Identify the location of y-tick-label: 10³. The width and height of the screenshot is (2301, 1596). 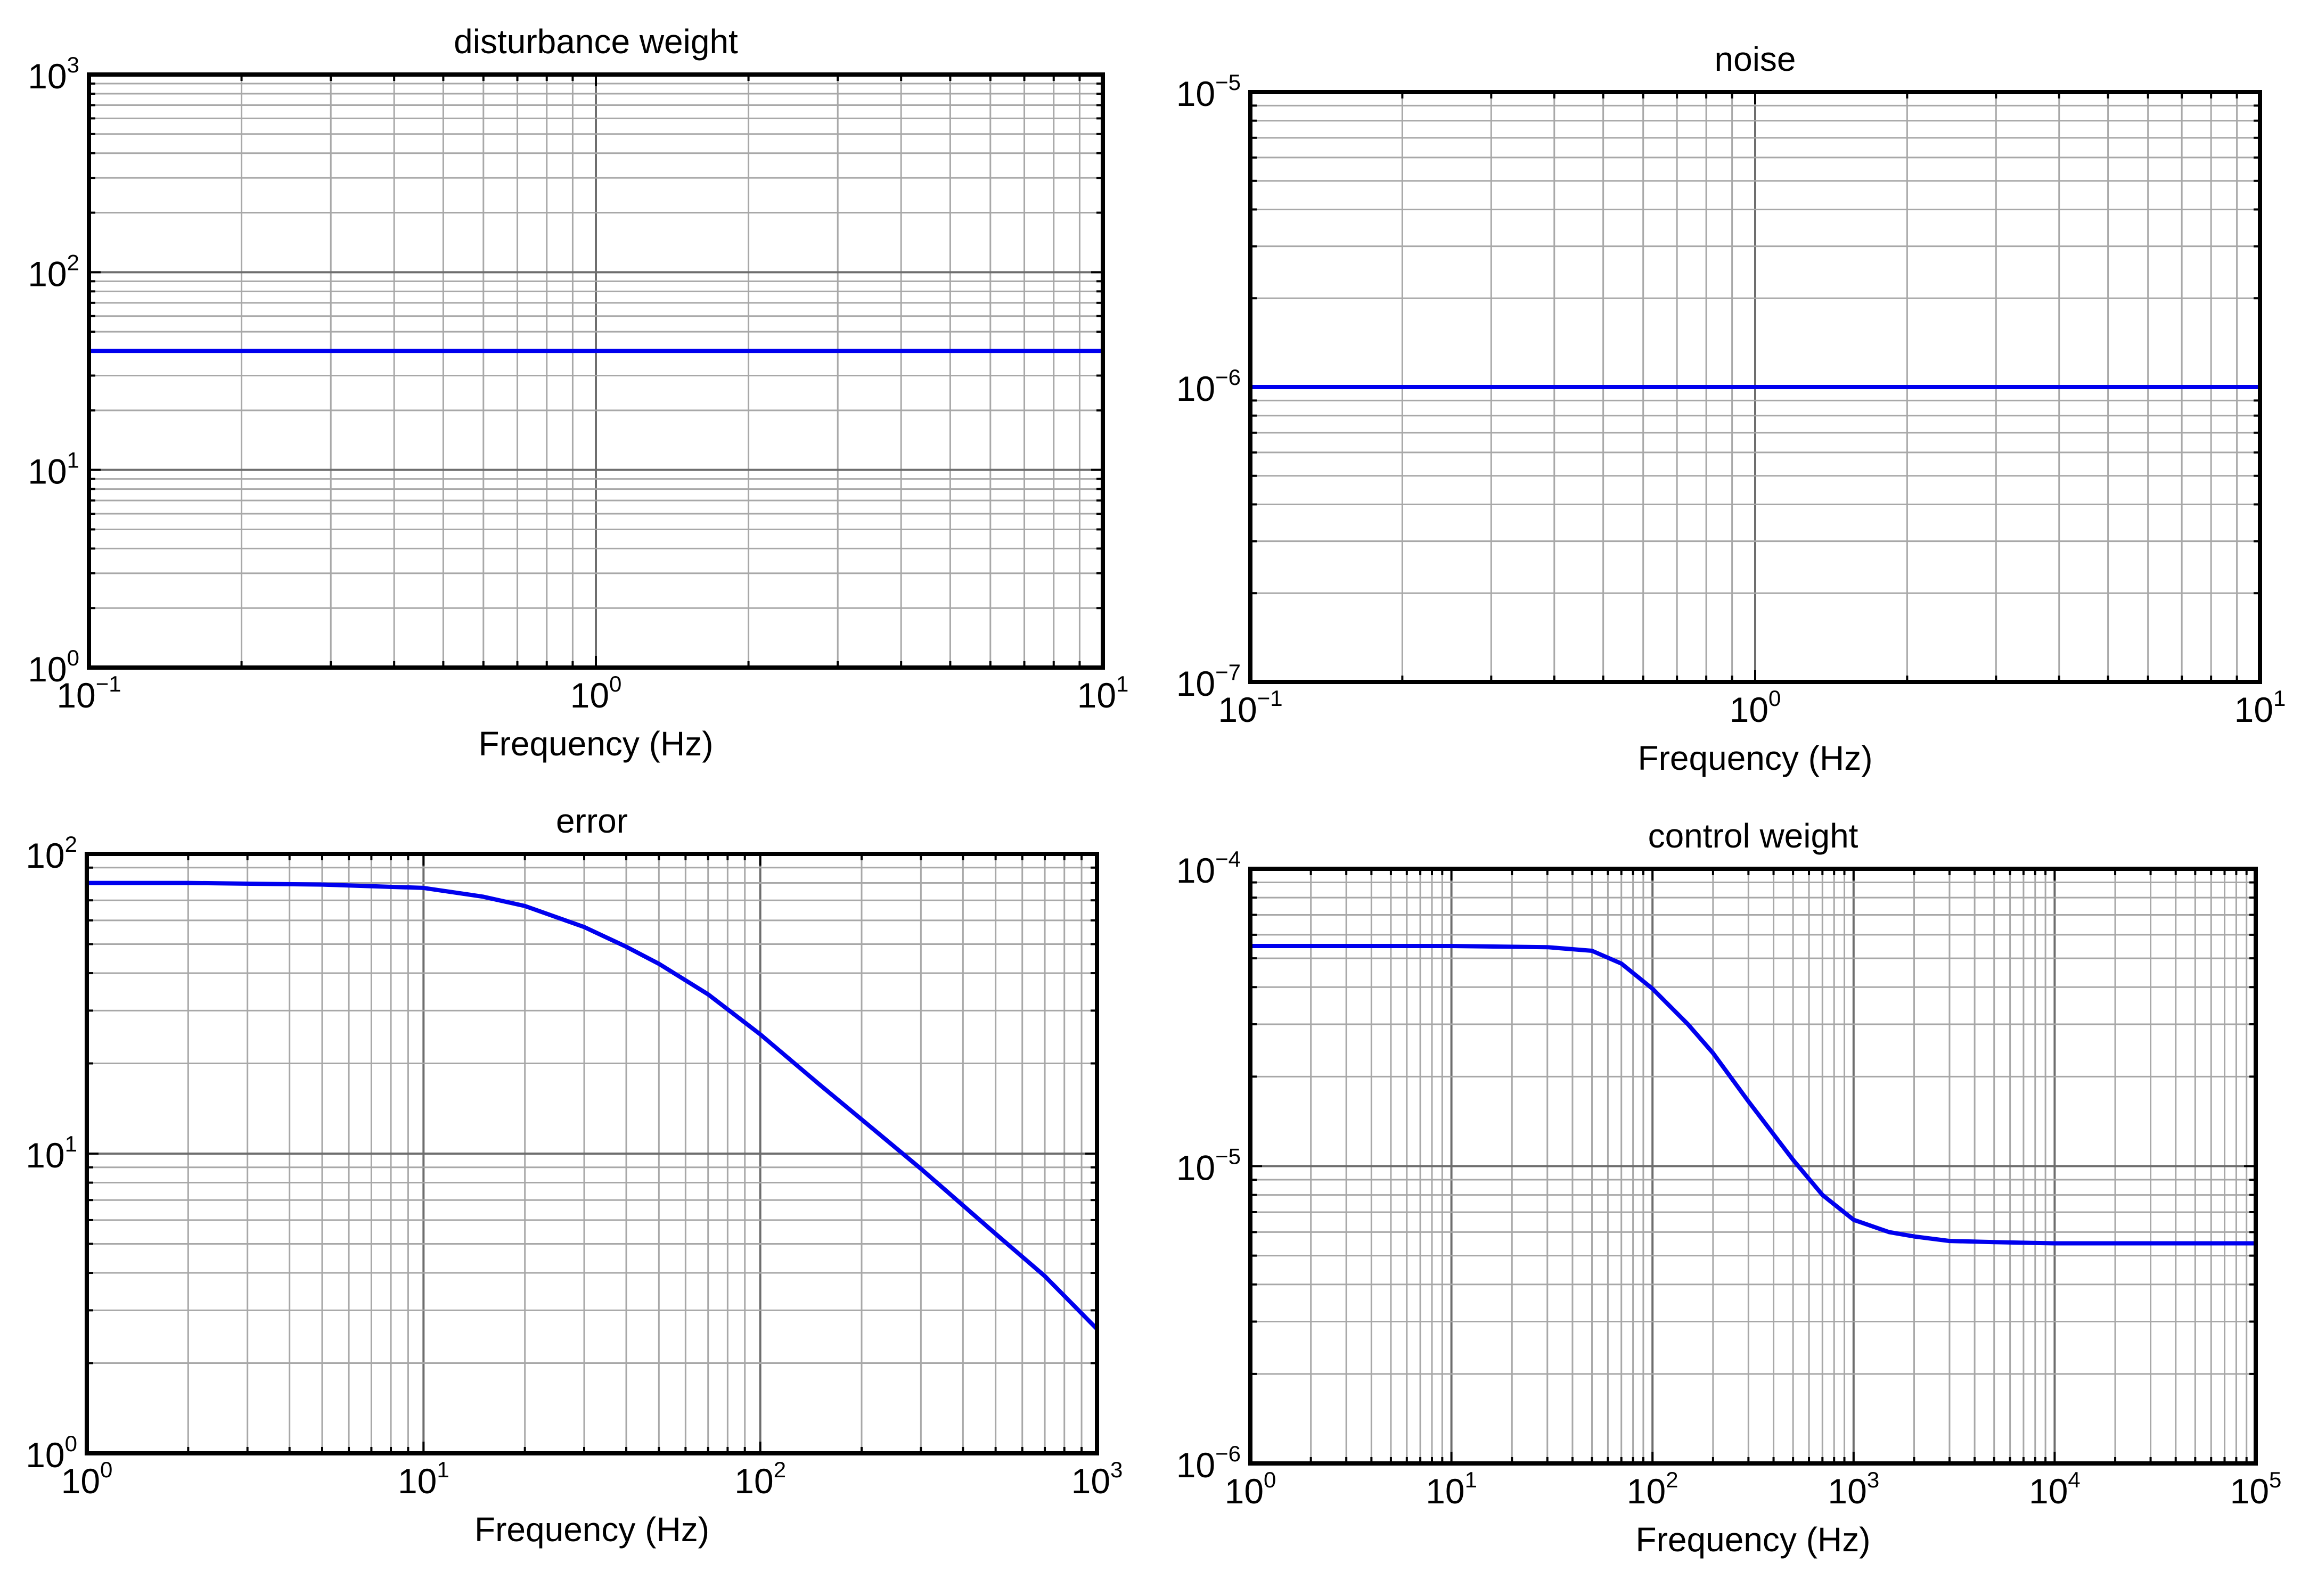
(53, 74).